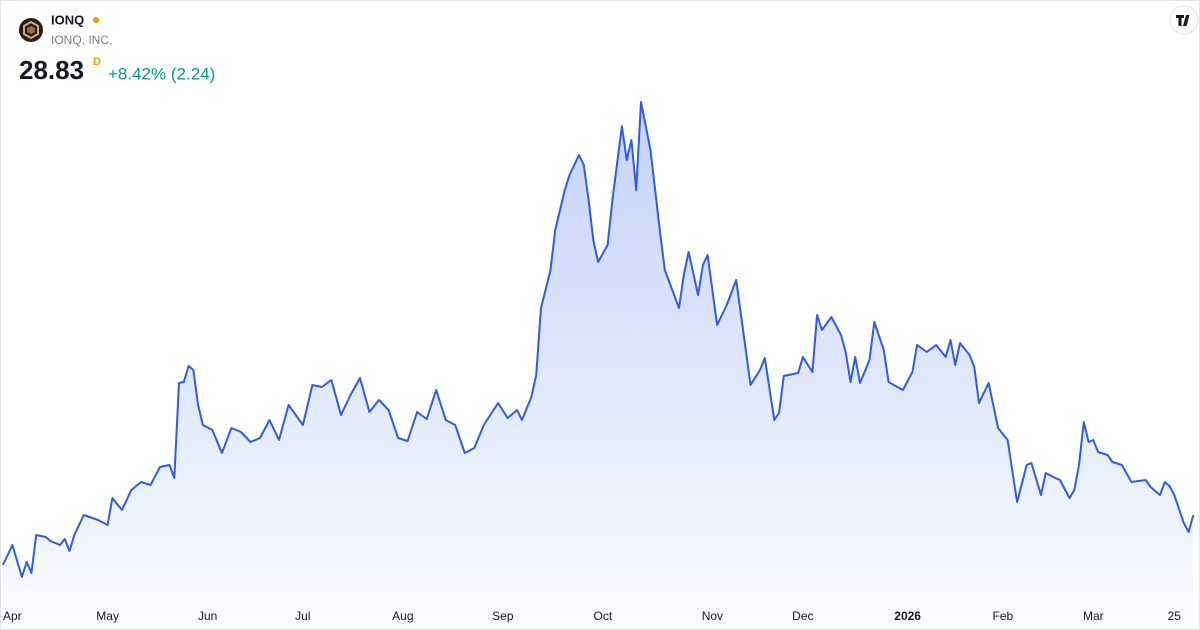  I want to click on company-name: IONQ, INC., so click(81, 40).